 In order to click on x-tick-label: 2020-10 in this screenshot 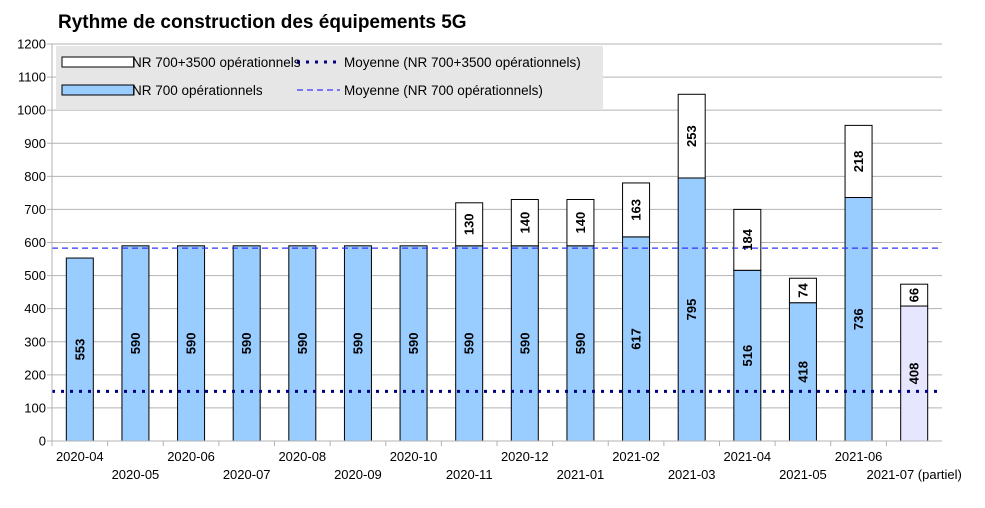, I will do `click(414, 456)`.